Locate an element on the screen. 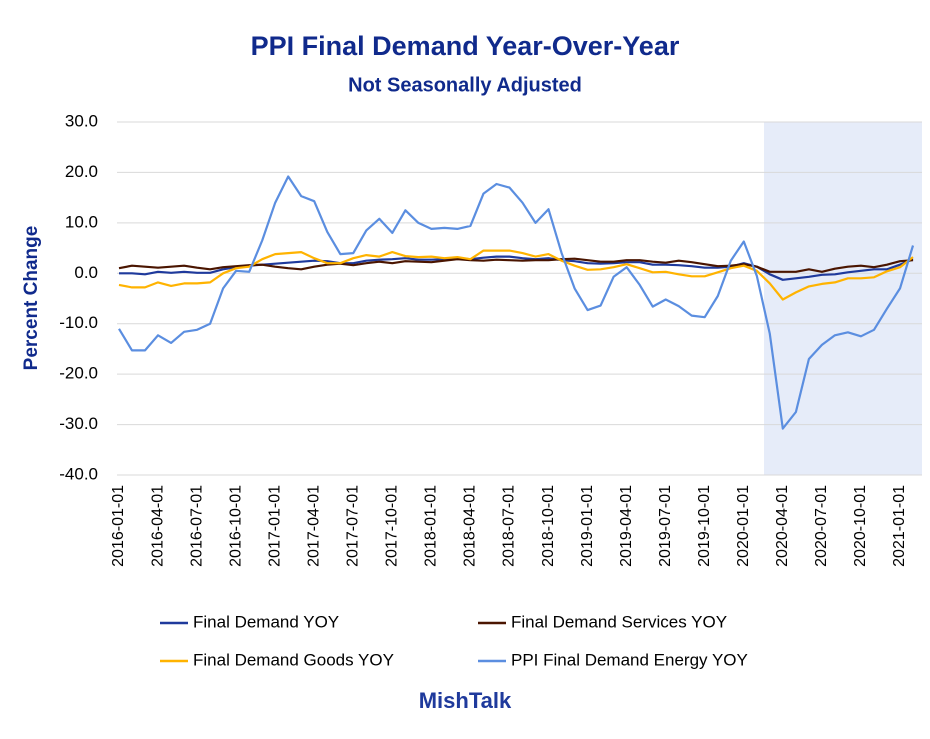 This screenshot has width=930, height=739. x-tick-label: 2019-10-01 is located at coordinates (704, 526).